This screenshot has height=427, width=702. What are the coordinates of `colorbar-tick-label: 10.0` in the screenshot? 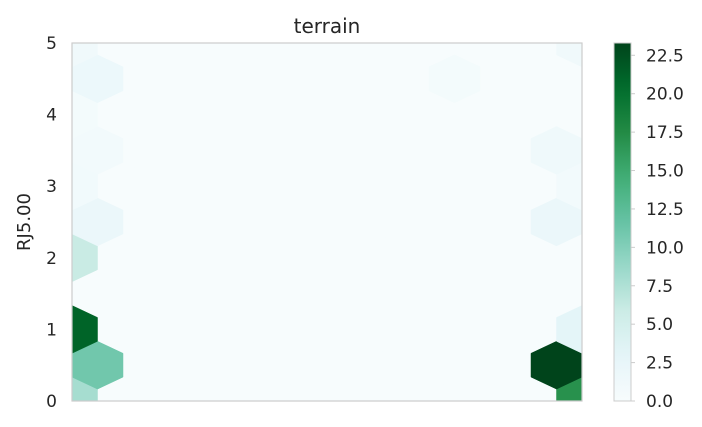 It's located at (665, 248).